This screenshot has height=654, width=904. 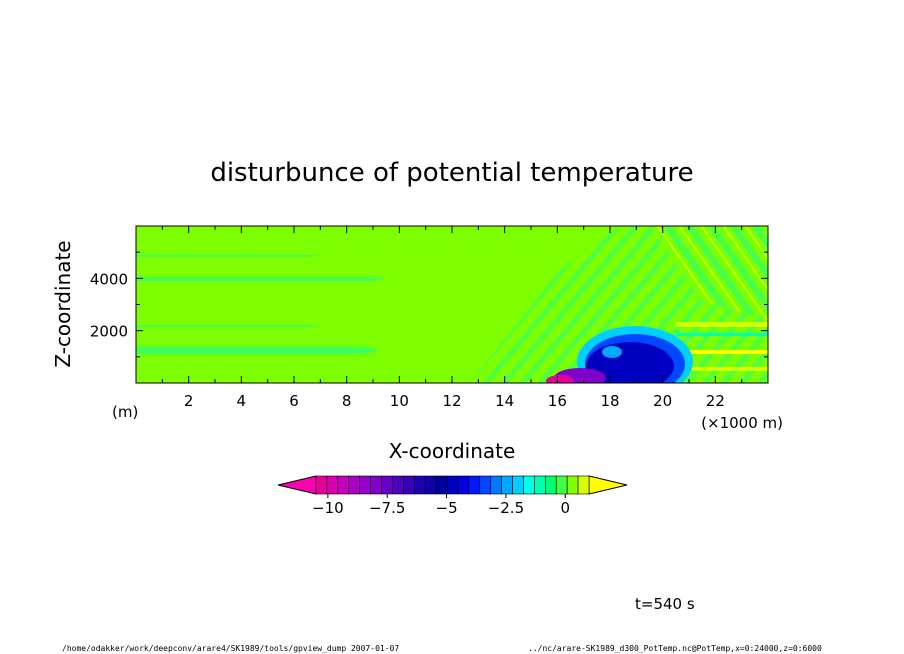 What do you see at coordinates (109, 332) in the screenshot?
I see `y-tick-label: 2000` at bounding box center [109, 332].